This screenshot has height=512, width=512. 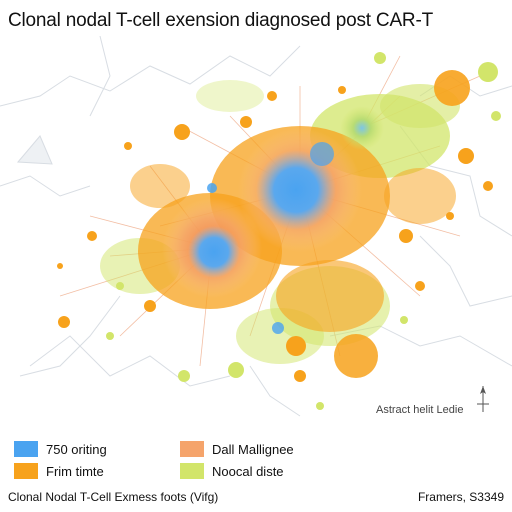 What do you see at coordinates (420, 410) in the screenshot?
I see `map-annotation: Astract helit Ledie` at bounding box center [420, 410].